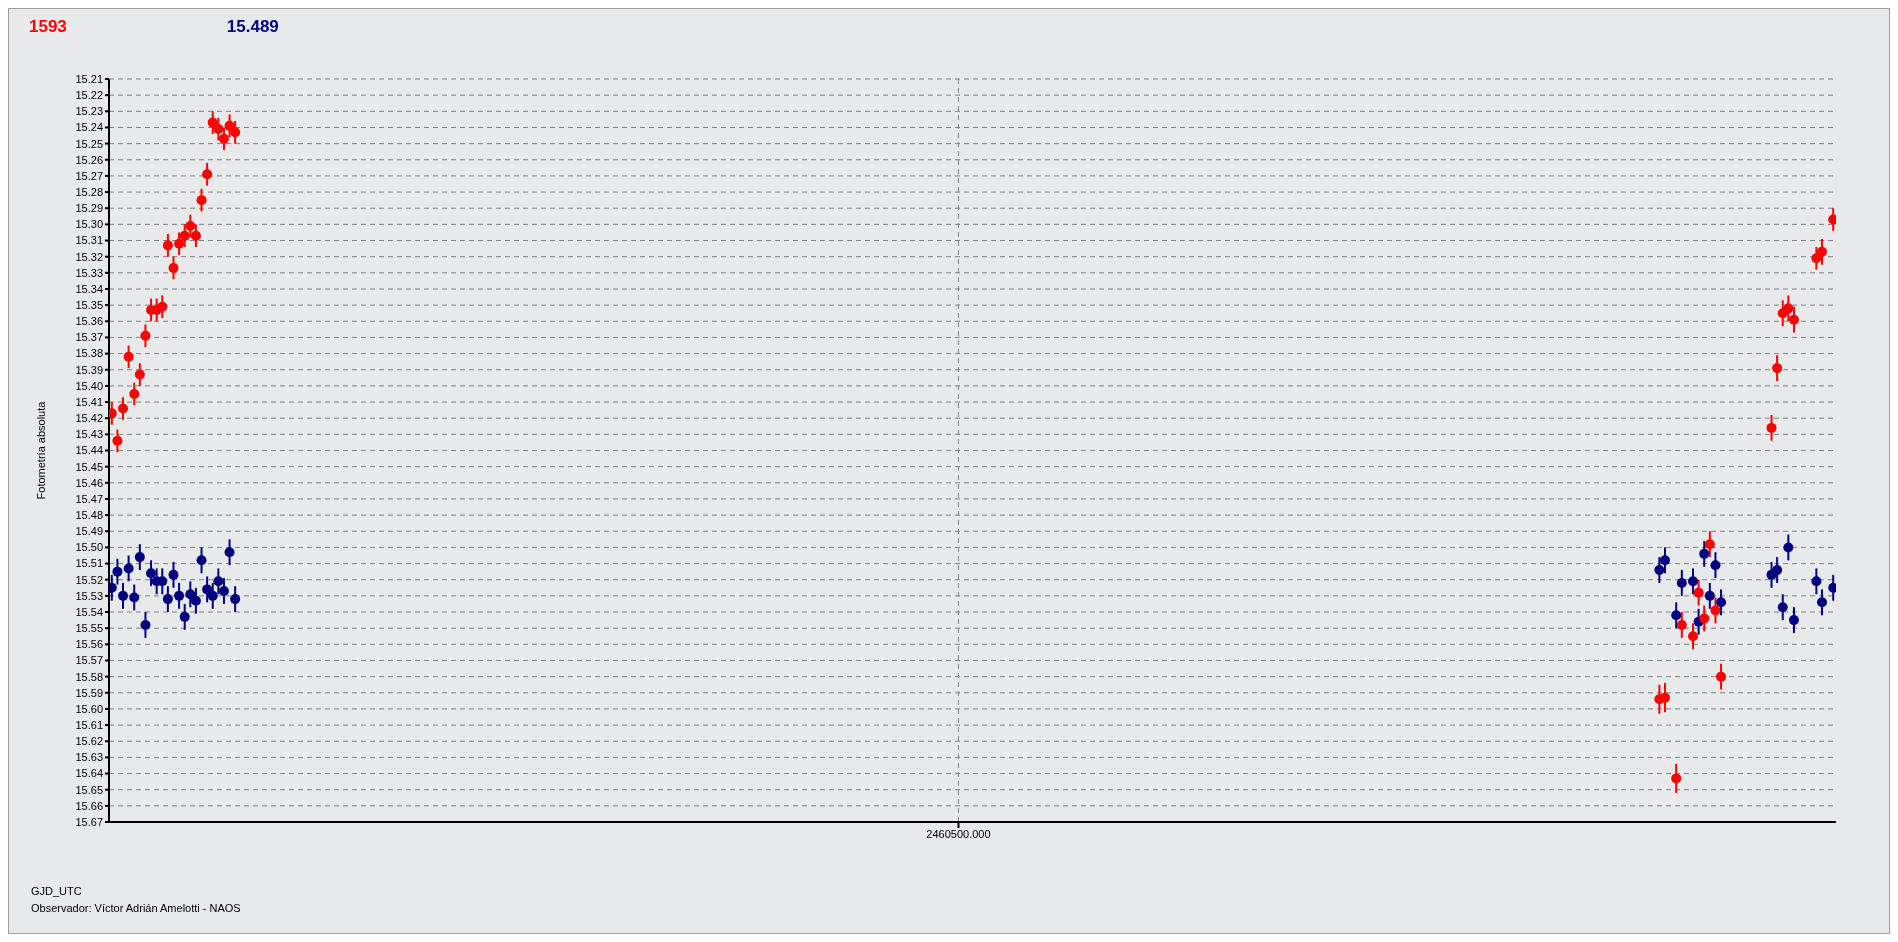  I want to click on y-tick-label: 15.65, so click(89, 789).